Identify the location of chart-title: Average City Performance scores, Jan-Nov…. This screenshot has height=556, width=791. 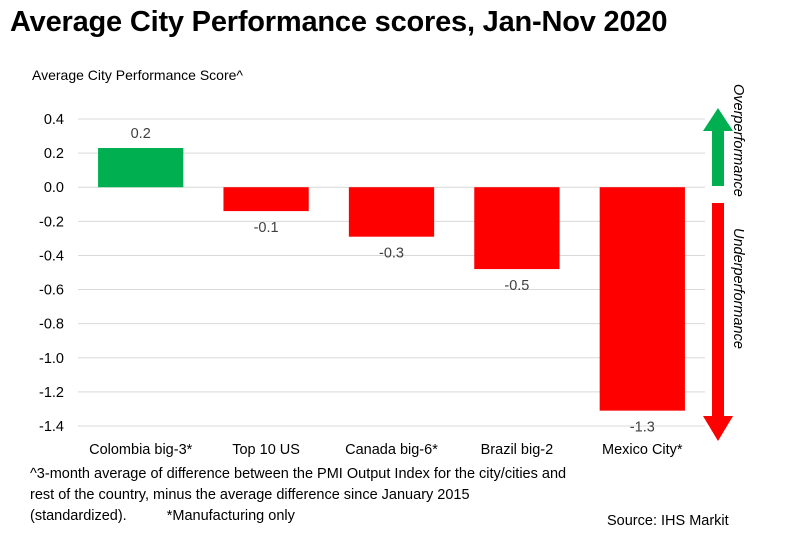
(339, 22).